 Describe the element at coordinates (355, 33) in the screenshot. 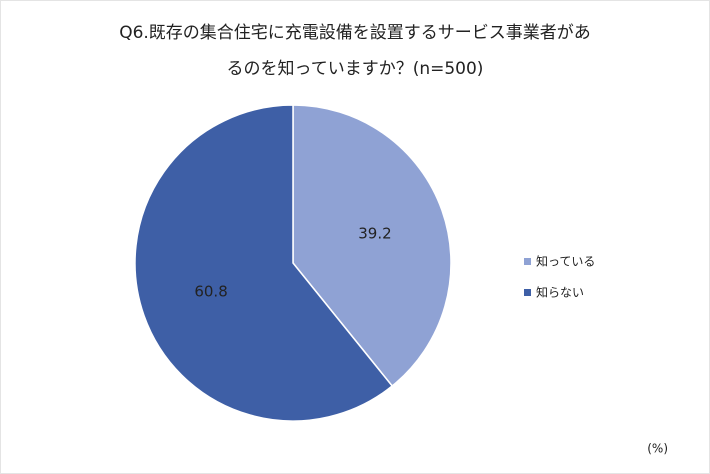

I see `chart-title: Q6.既存の集合住宅に充電設備を設置するサービス事業者があ` at that location.